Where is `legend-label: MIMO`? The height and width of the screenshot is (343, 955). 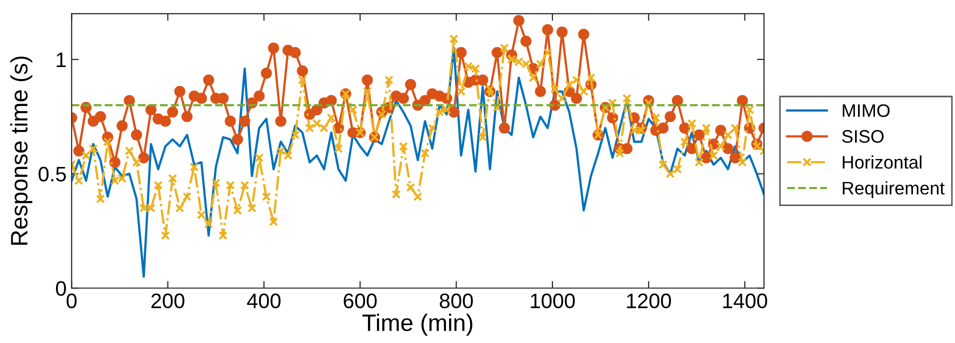
legend-label: MIMO is located at coordinates (866, 110).